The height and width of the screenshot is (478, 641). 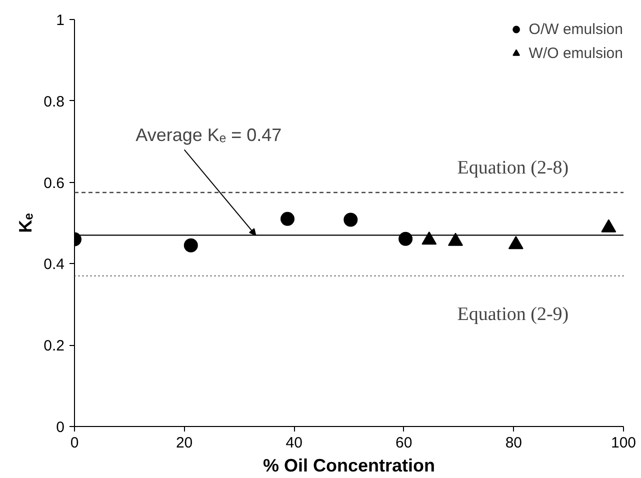 What do you see at coordinates (54, 346) in the screenshot?
I see `y-tick-label: 0.2` at bounding box center [54, 346].